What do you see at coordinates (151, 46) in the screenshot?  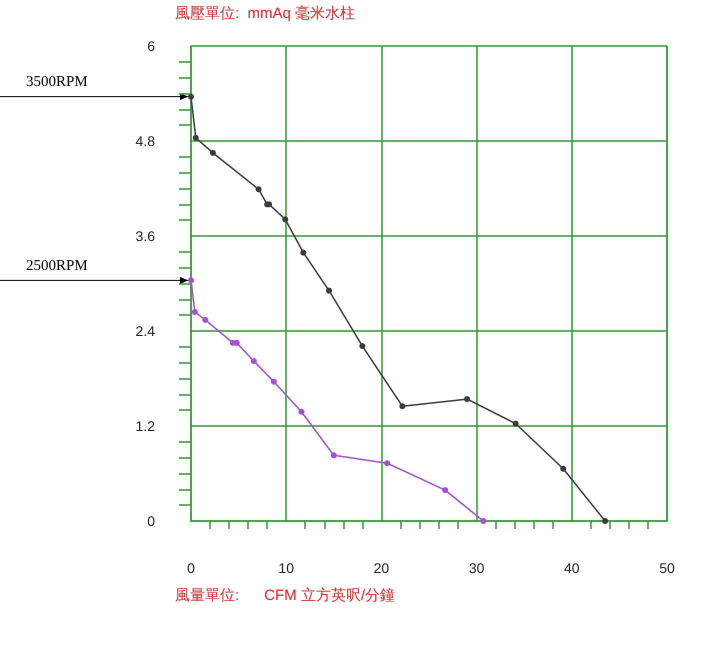 I see `y-tick-label: 6` at bounding box center [151, 46].